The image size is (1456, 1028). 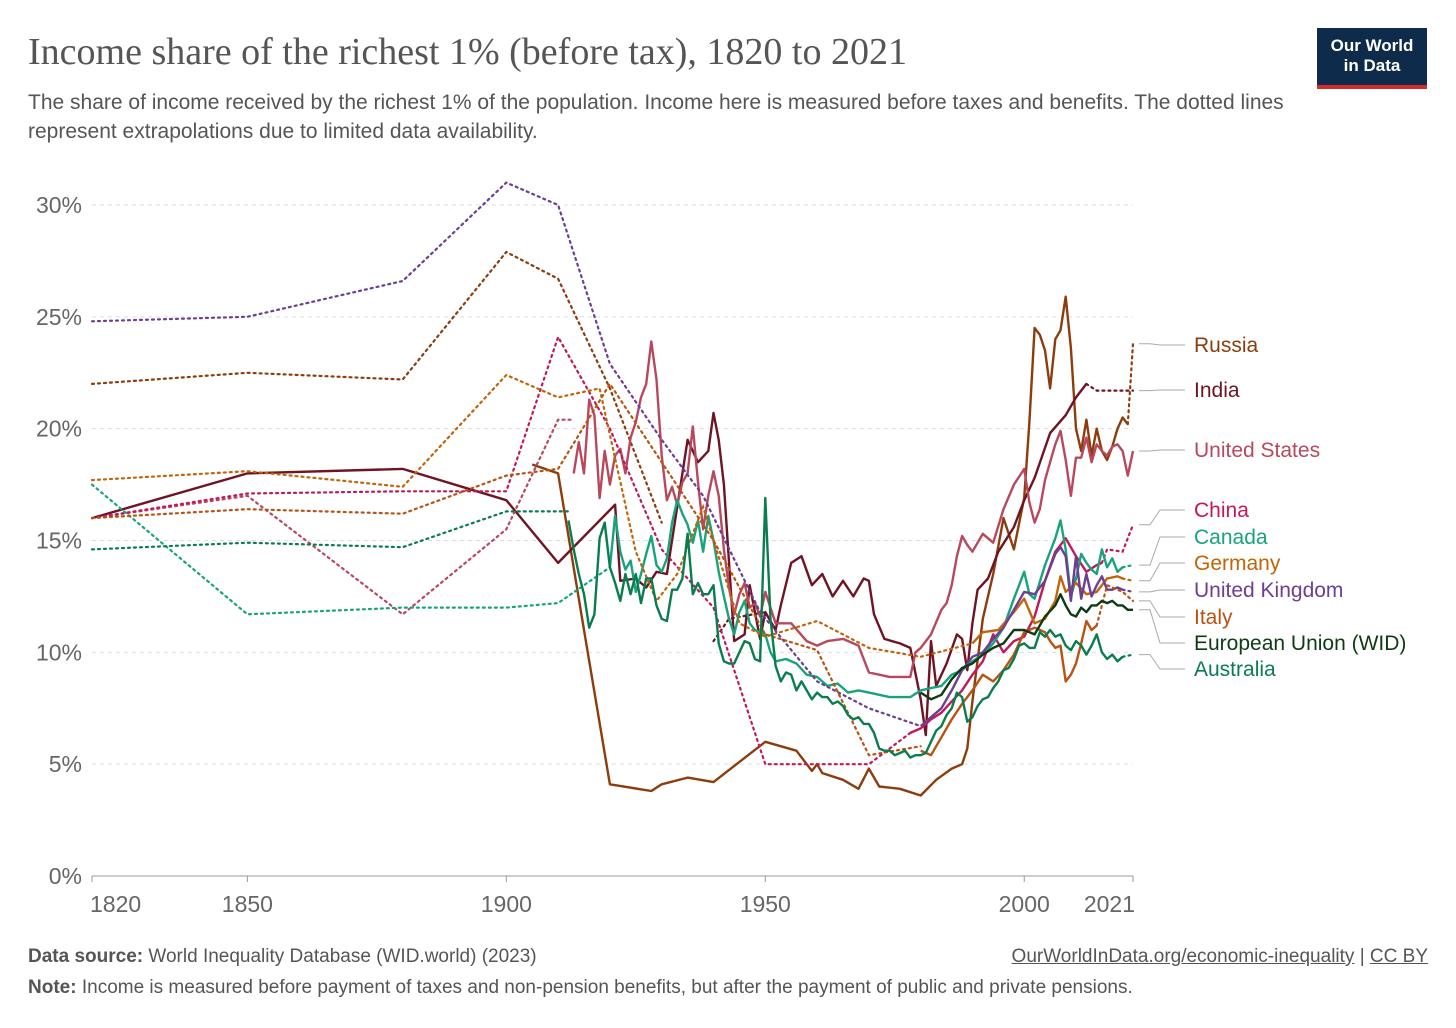 I want to click on owid-logo: Our World in Data, so click(x=1372, y=58).